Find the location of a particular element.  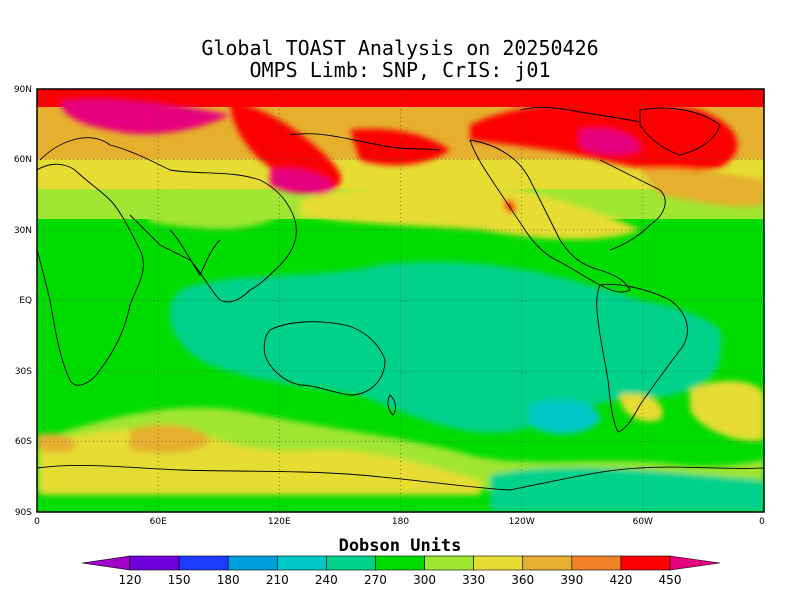

field-antarctic-teal is located at coordinates (627, 489).